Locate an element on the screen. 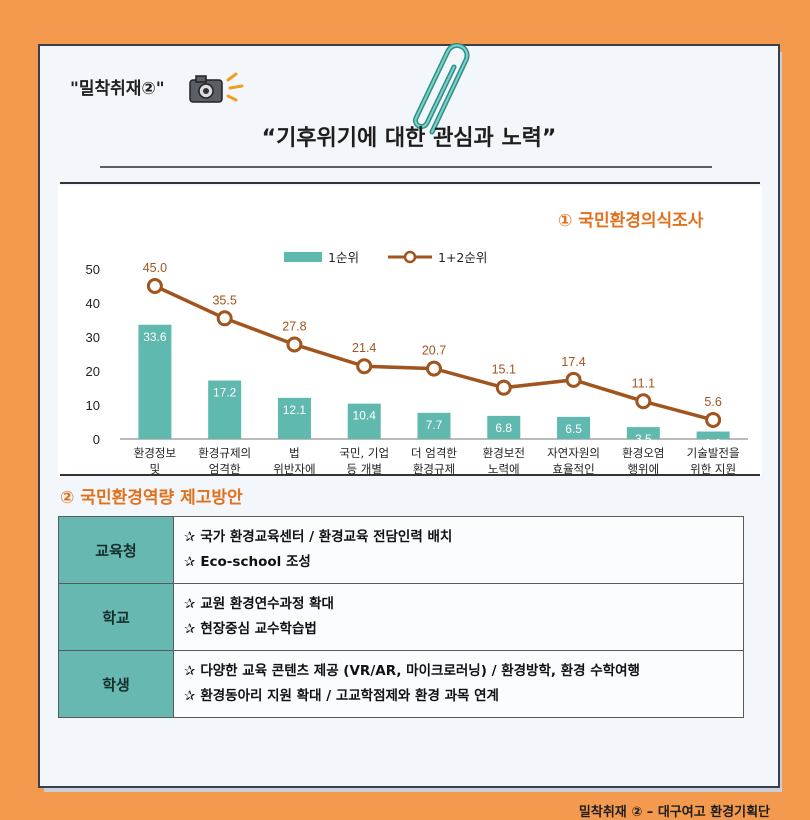 The width and height of the screenshot is (810, 820). x-tick-label: 더 엄격한 is located at coordinates (434, 453).